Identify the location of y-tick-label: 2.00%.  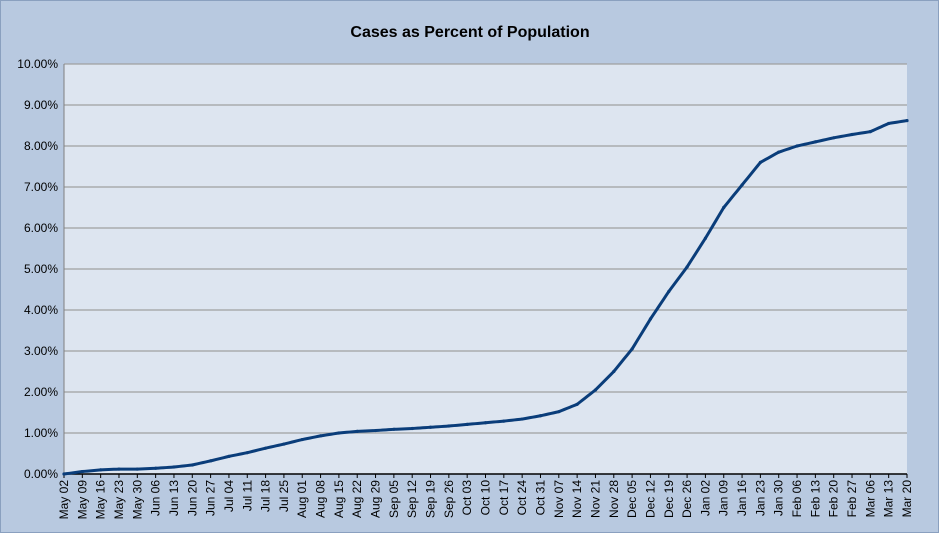
(41, 392).